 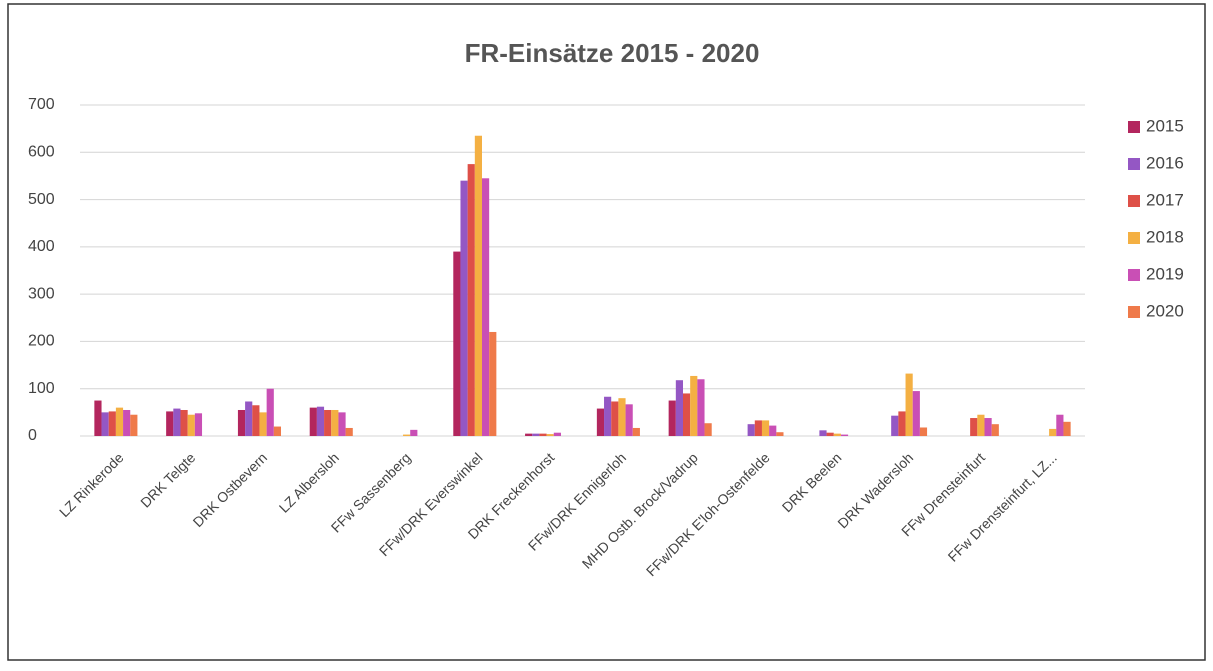 What do you see at coordinates (41, 152) in the screenshot?
I see `y-tick-label: 600` at bounding box center [41, 152].